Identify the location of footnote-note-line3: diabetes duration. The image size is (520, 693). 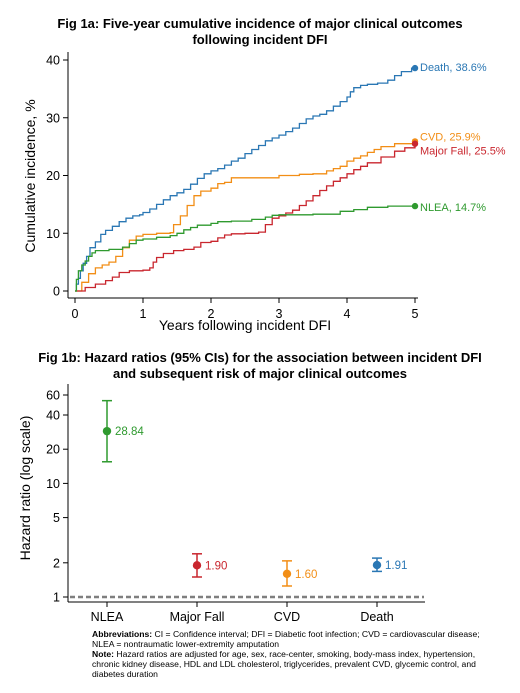
(125, 674).